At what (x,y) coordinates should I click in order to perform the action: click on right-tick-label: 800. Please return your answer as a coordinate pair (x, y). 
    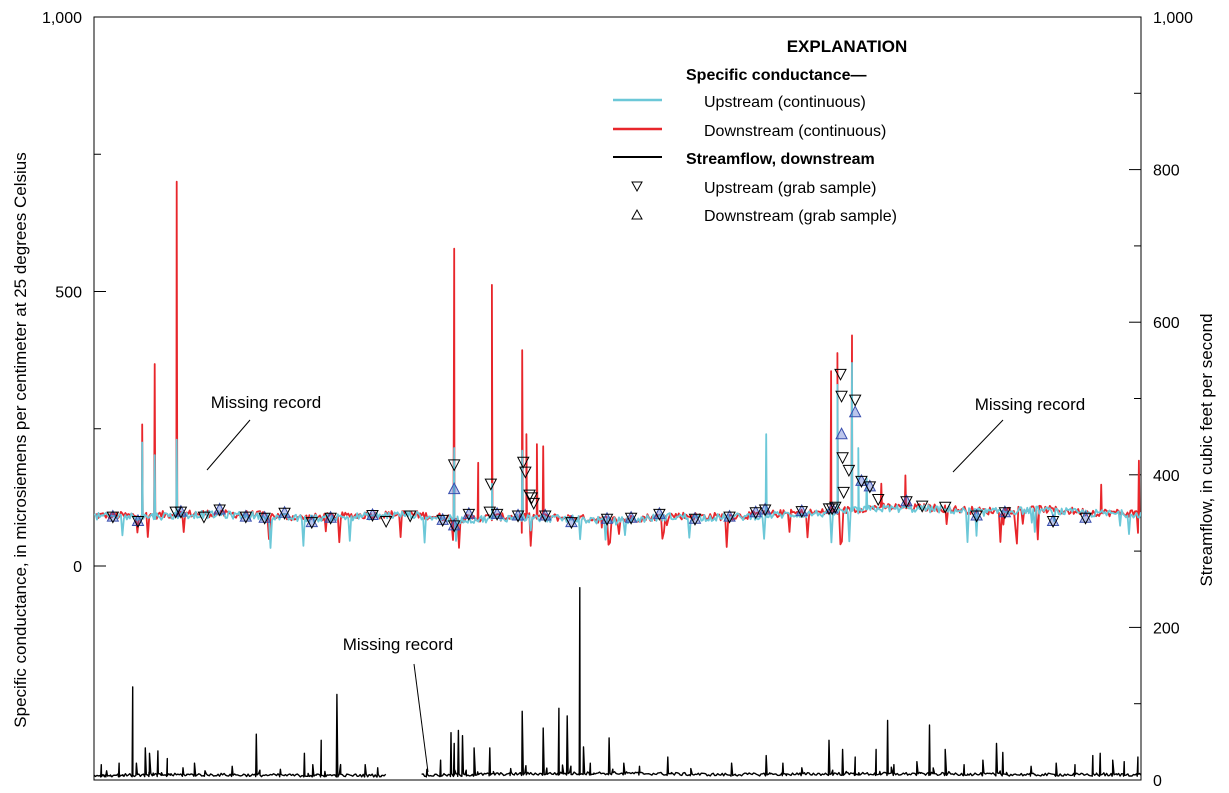
    Looking at the image, I should click on (1166, 171).